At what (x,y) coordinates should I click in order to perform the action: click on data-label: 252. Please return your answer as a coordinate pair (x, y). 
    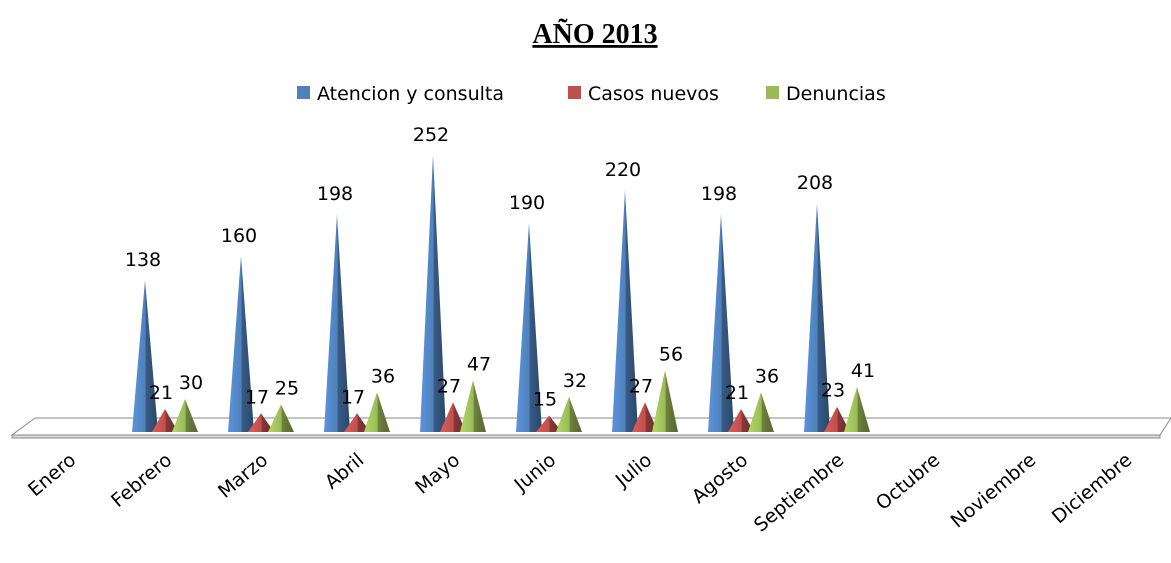
    Looking at the image, I should click on (431, 135).